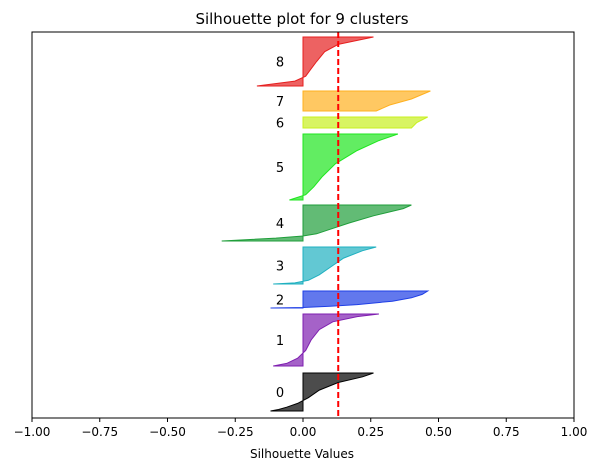 The image size is (599, 470). I want to click on cluster-2-silhouette, so click(350, 299).